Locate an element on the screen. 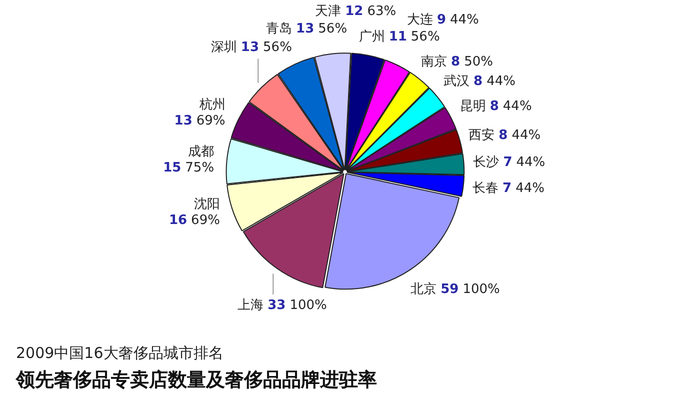  slice-label: 武汉 is located at coordinates (457, 82).